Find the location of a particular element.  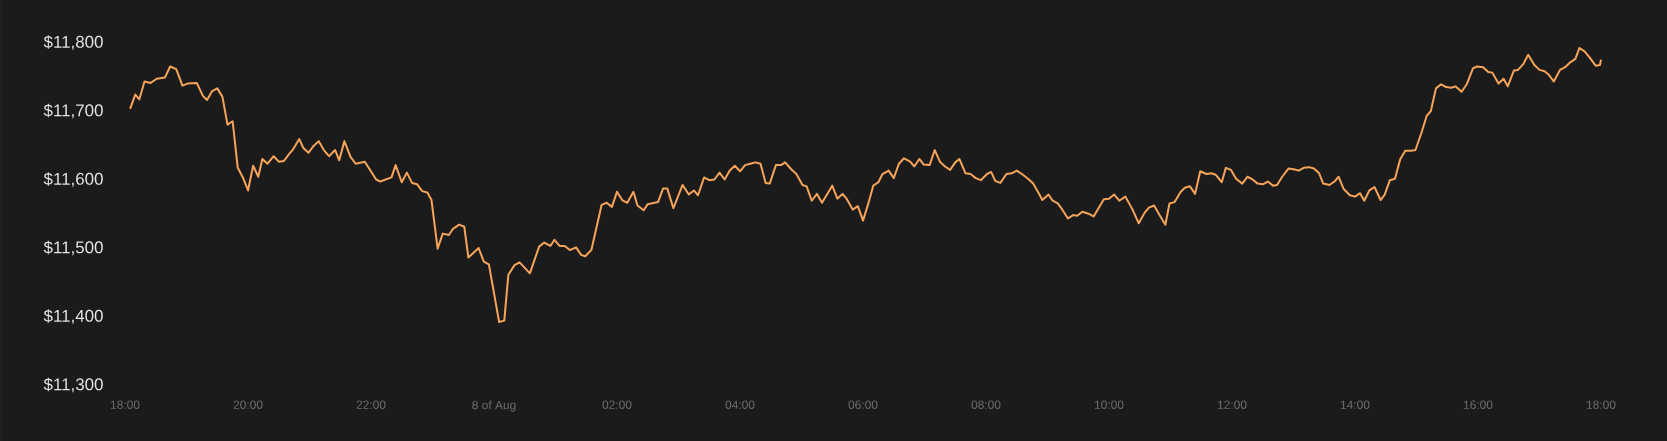

y-tick-label: $11,400 is located at coordinates (73, 316).